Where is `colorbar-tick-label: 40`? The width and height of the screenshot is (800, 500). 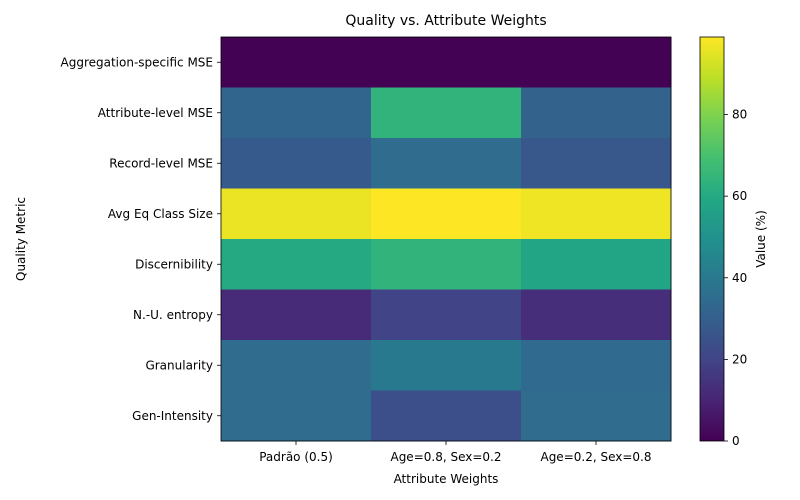
colorbar-tick-label: 40 is located at coordinates (739, 278).